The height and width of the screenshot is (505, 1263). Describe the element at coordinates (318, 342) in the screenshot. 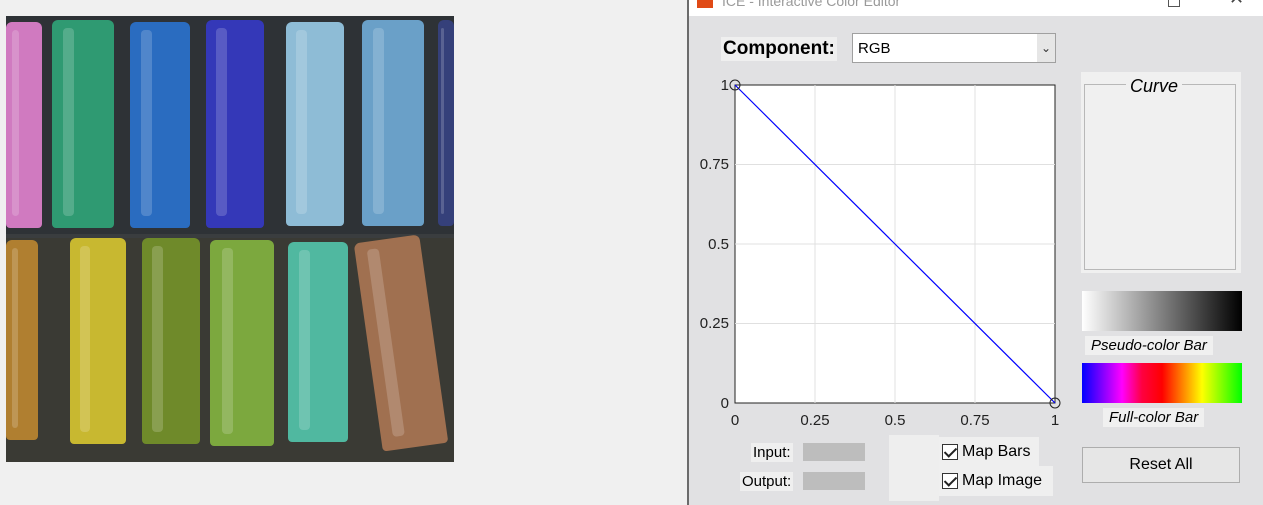

I see `pastel-teal` at that location.